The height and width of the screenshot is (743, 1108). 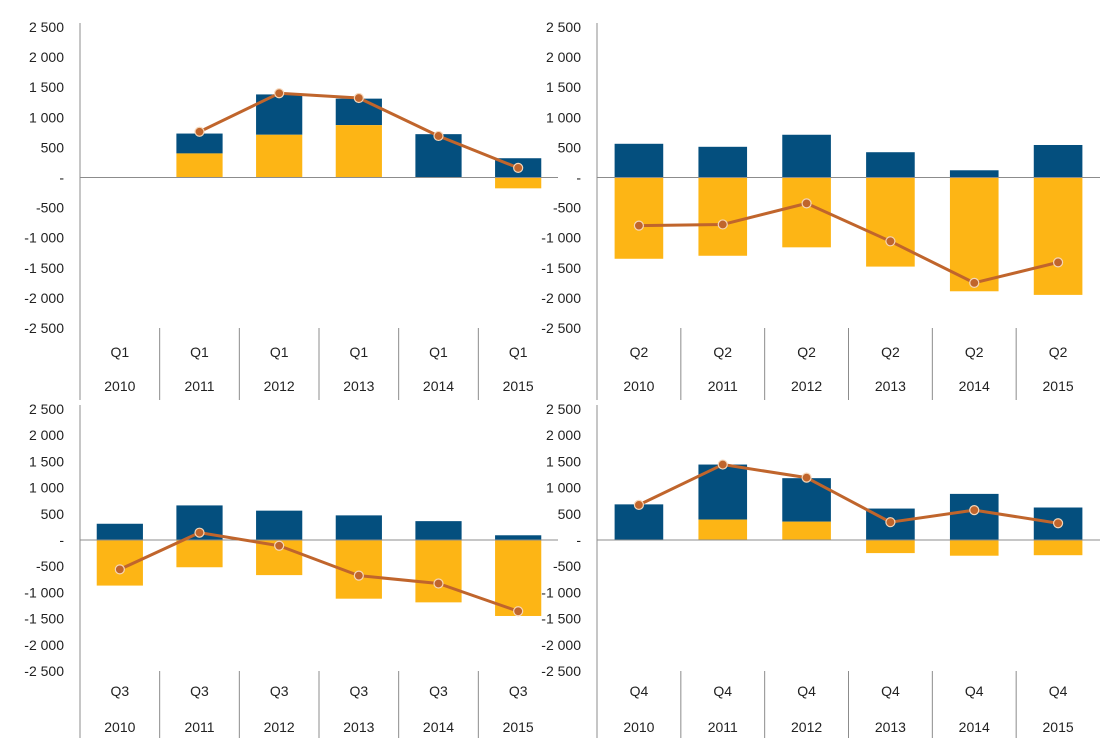 What do you see at coordinates (199, 554) in the screenshot?
I see `bar-yellow-2011` at bounding box center [199, 554].